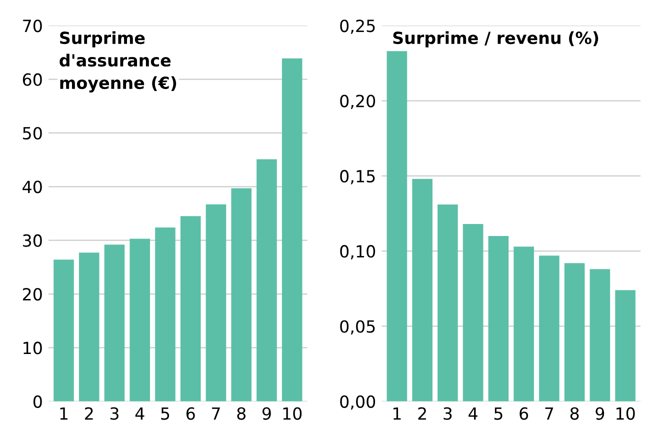  What do you see at coordinates (358, 402) in the screenshot?
I see `y-tick-label: 0,00` at bounding box center [358, 402].